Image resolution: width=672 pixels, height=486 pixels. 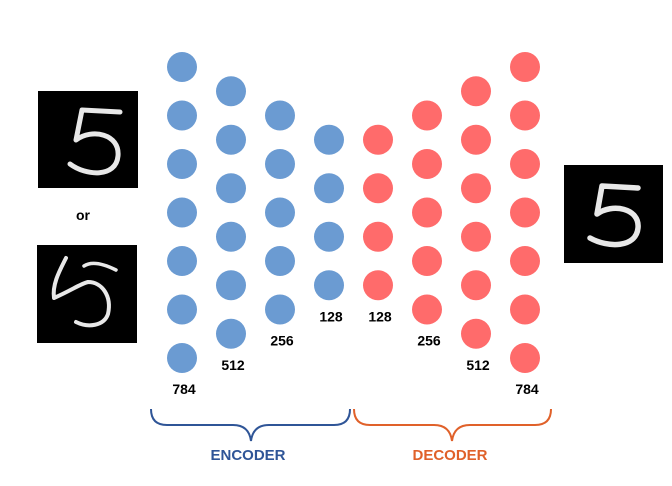 What do you see at coordinates (449, 455) in the screenshot?
I see `decoder-label: DECODER` at bounding box center [449, 455].